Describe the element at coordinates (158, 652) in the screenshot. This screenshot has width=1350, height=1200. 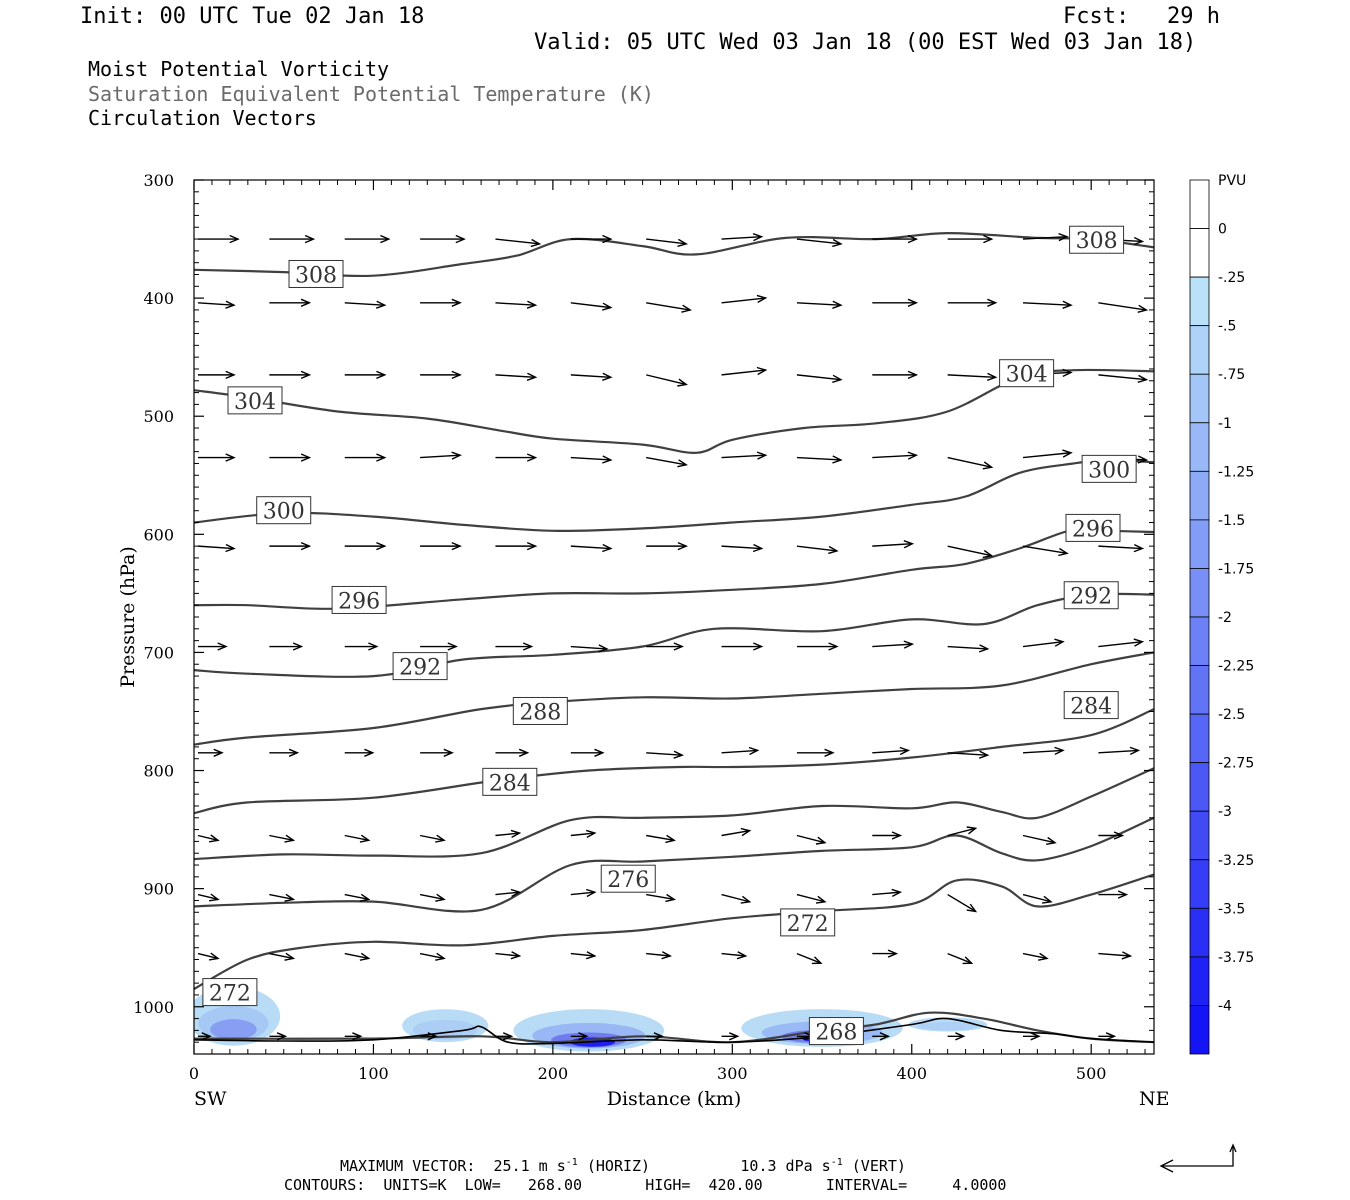
I see `y-tick-label: 700` at that location.